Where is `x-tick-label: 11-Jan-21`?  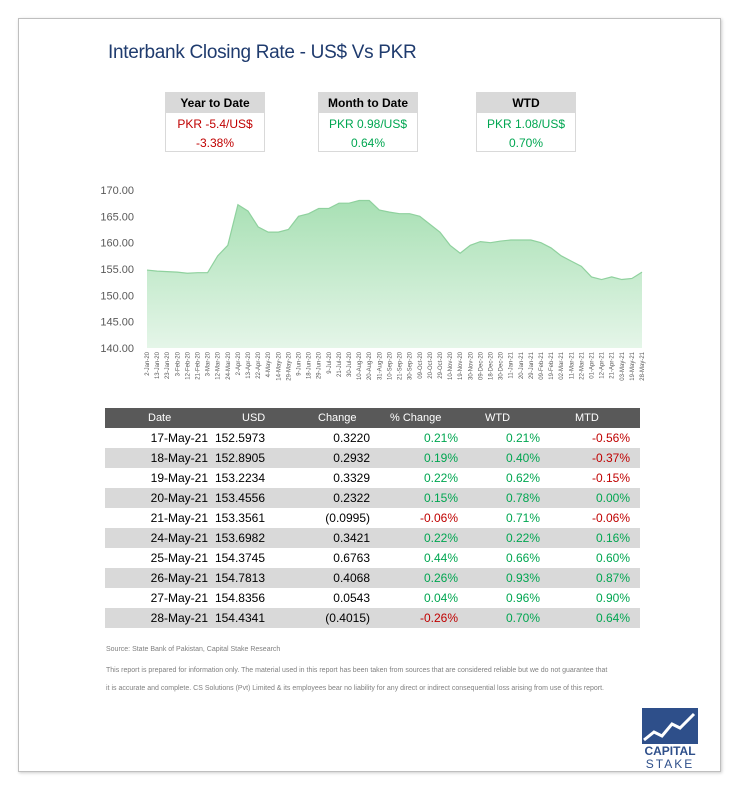
x-tick-label: 11-Jan-21 is located at coordinates (512, 364).